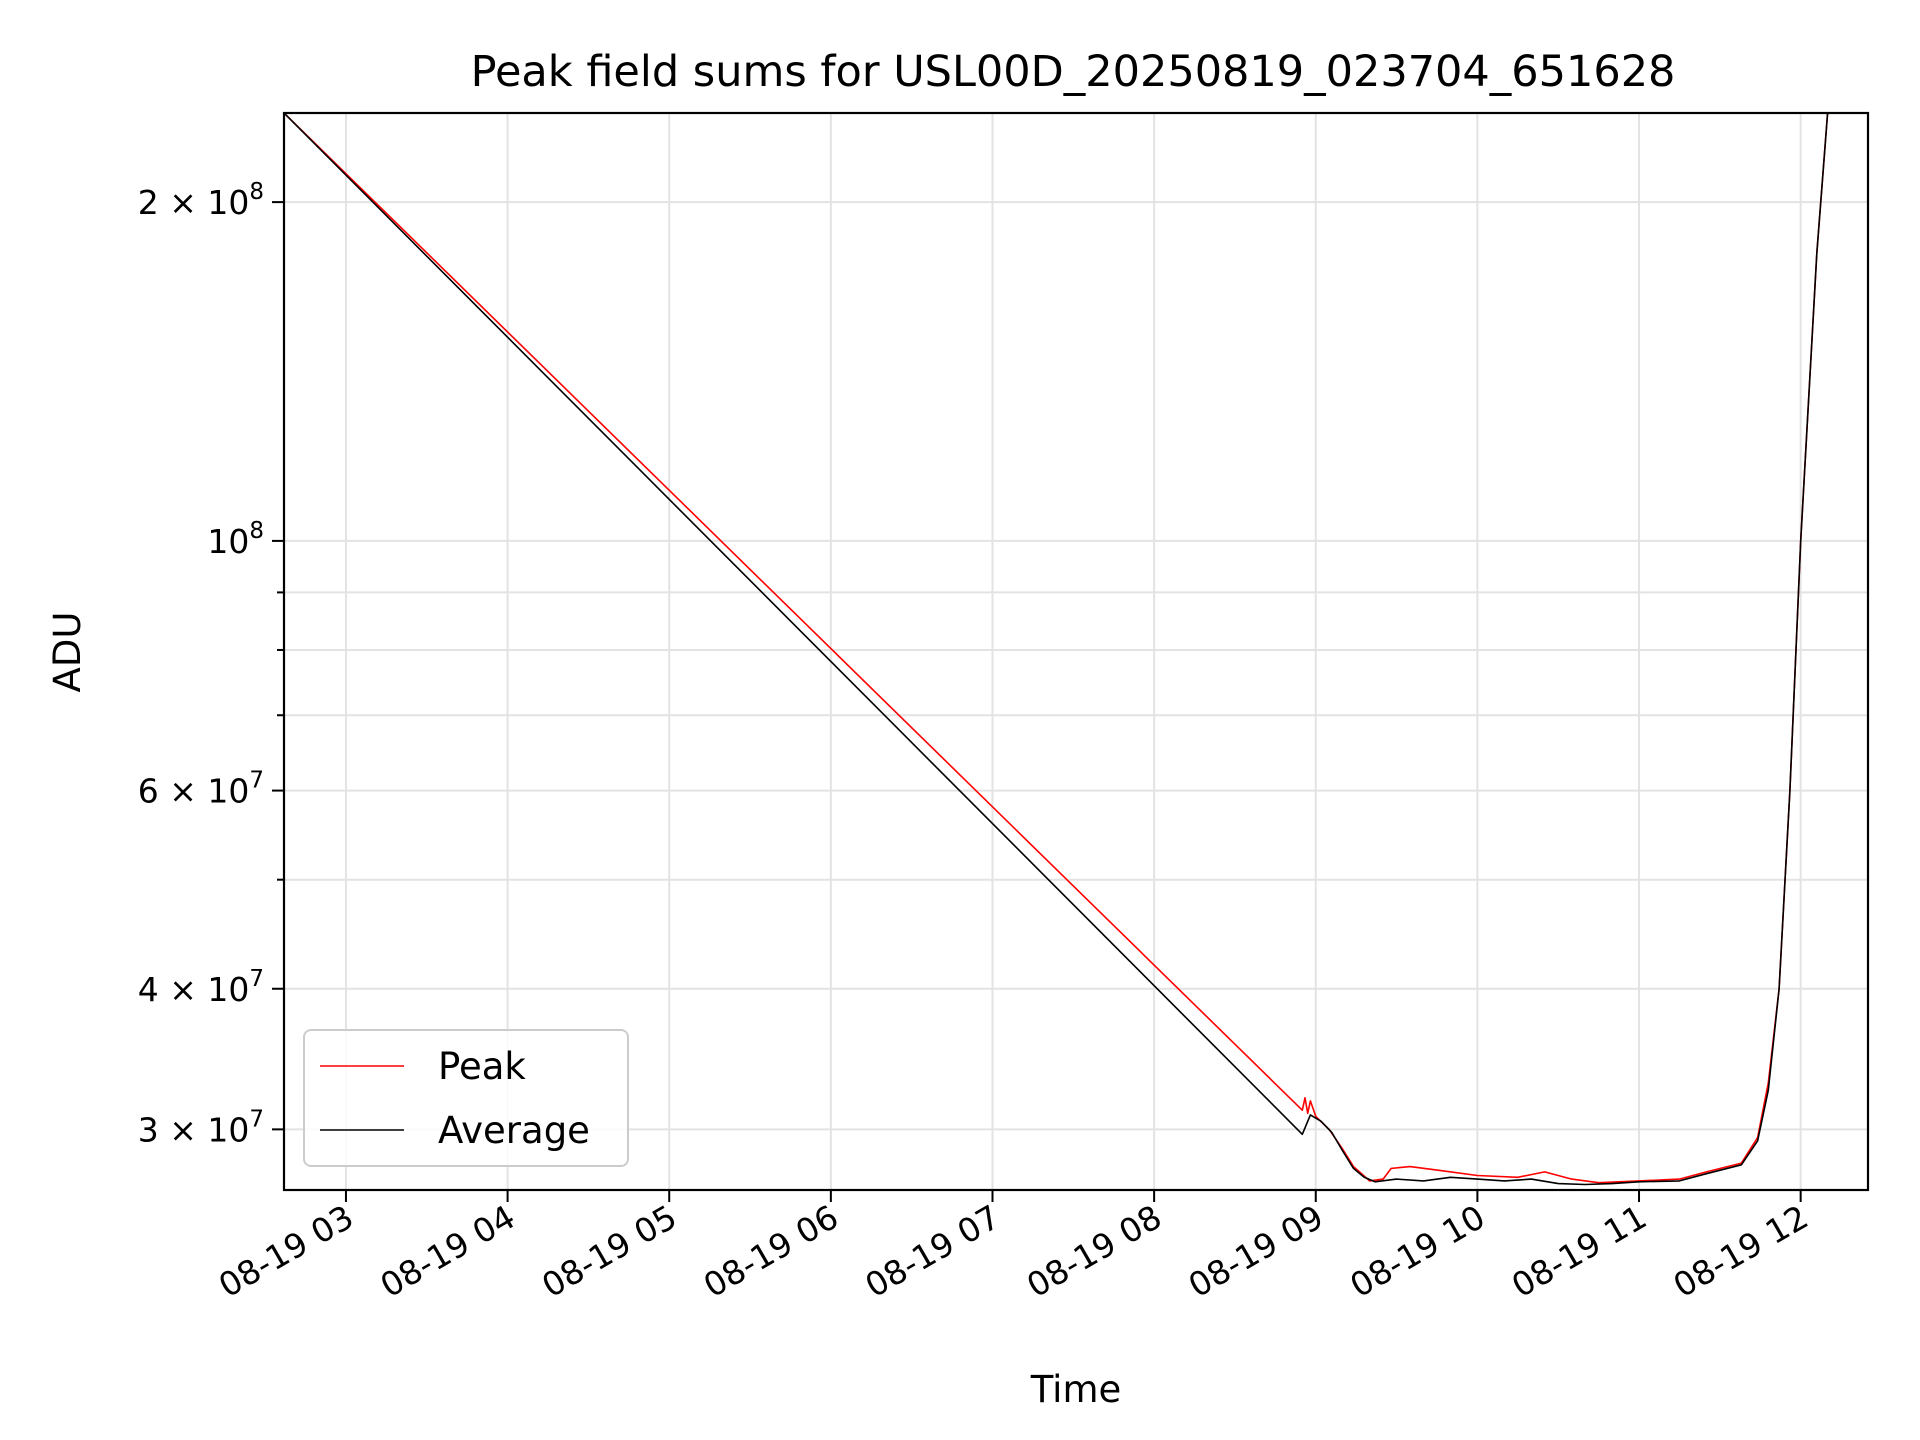  I want to click on y-tick-label: 3 × 107, so click(201, 1127).